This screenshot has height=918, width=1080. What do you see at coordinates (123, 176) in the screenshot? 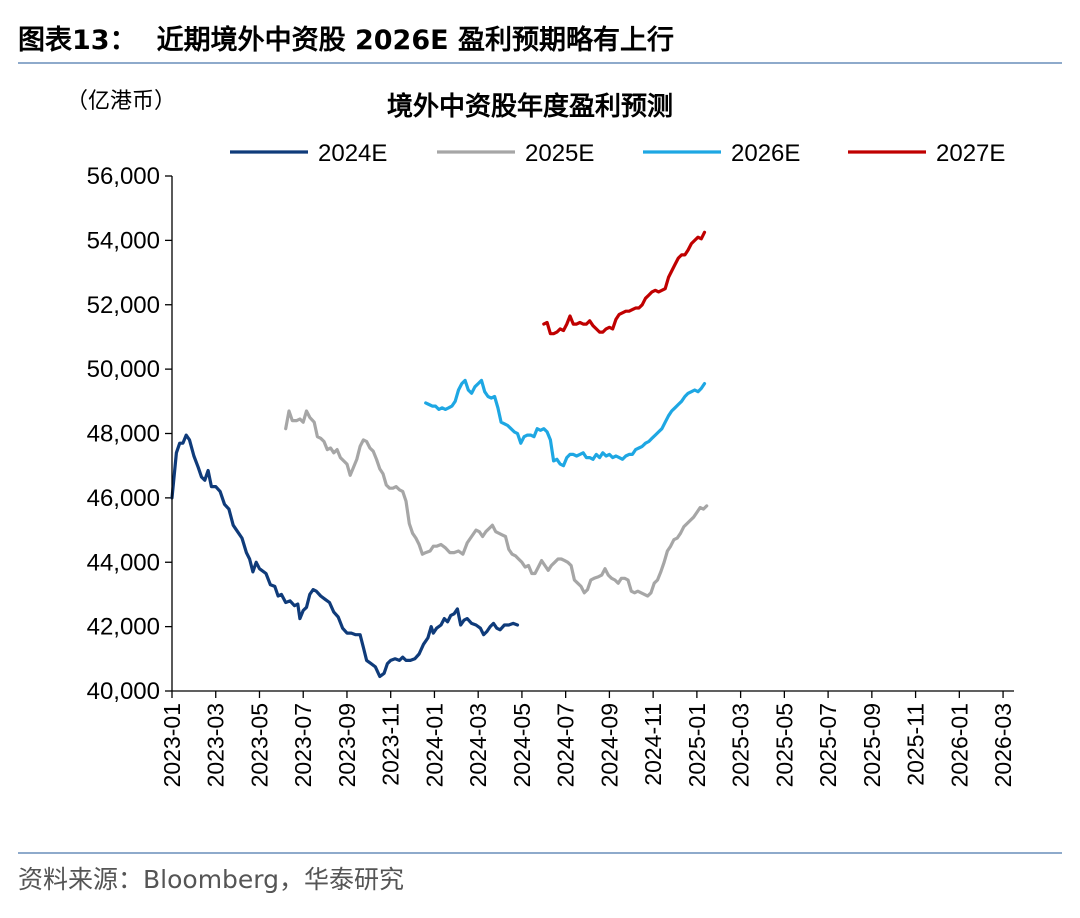
I see `y-tick-label: 56,000` at bounding box center [123, 176].